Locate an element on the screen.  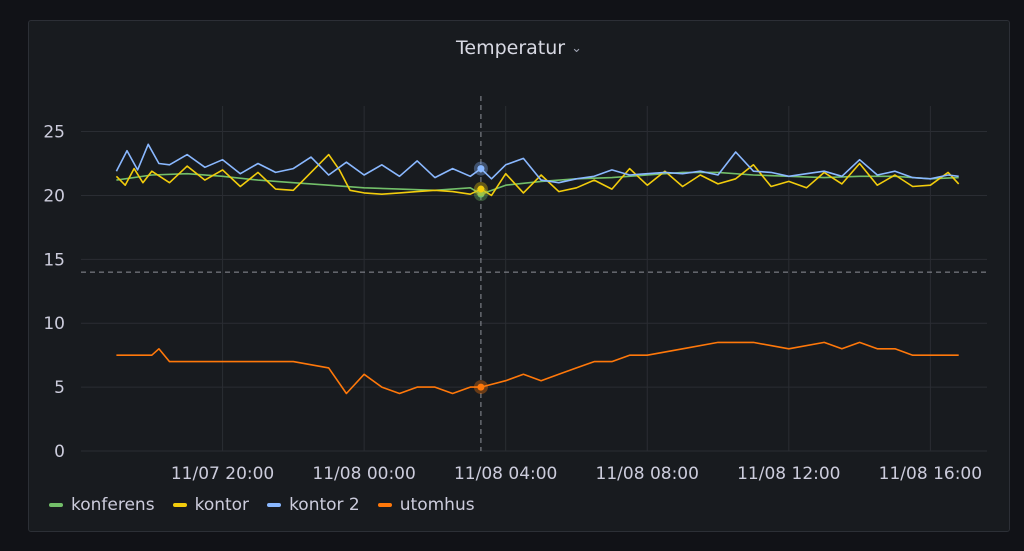
legend-item-utomhus: utomhus is located at coordinates (426, 505).